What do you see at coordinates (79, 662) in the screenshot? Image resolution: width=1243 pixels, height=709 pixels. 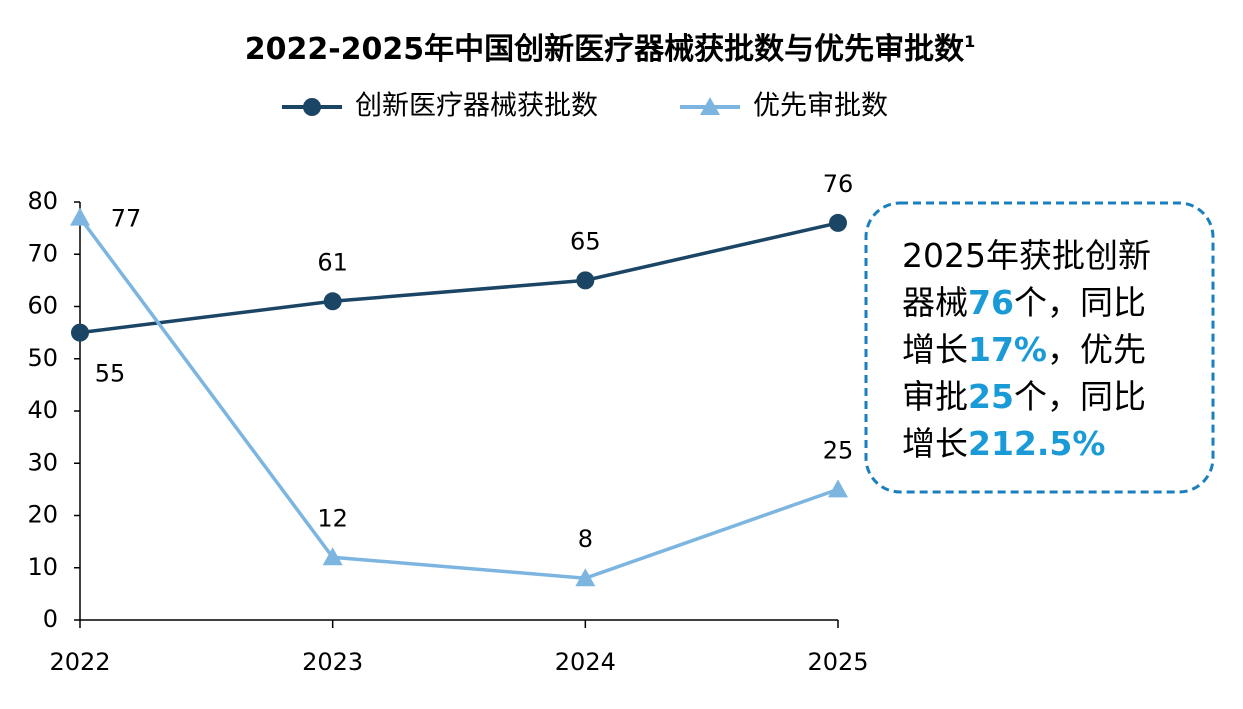 I see `x-tick-label: 2022` at bounding box center [79, 662].